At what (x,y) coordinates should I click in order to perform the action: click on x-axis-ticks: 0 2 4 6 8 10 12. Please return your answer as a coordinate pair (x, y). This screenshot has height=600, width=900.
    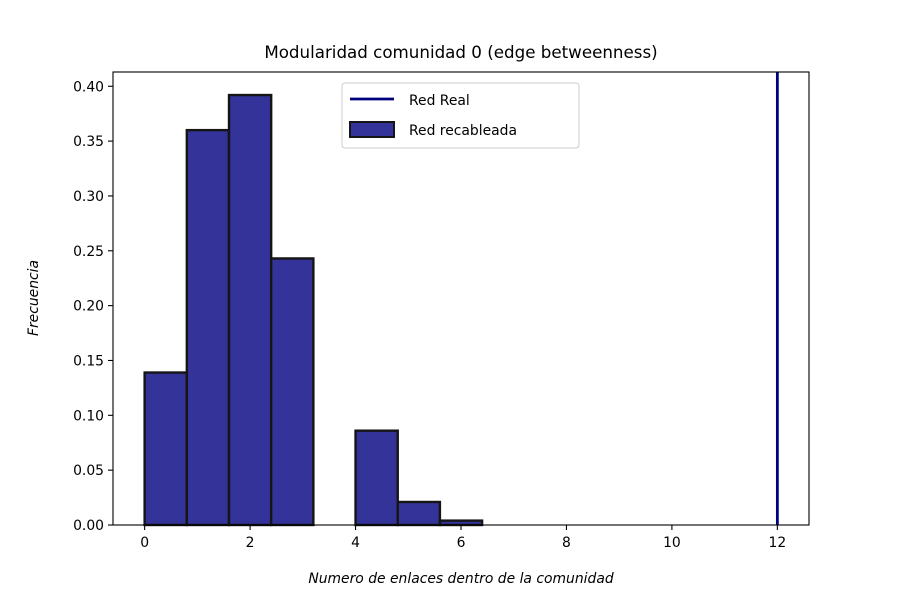
    Looking at the image, I should click on (463, 538).